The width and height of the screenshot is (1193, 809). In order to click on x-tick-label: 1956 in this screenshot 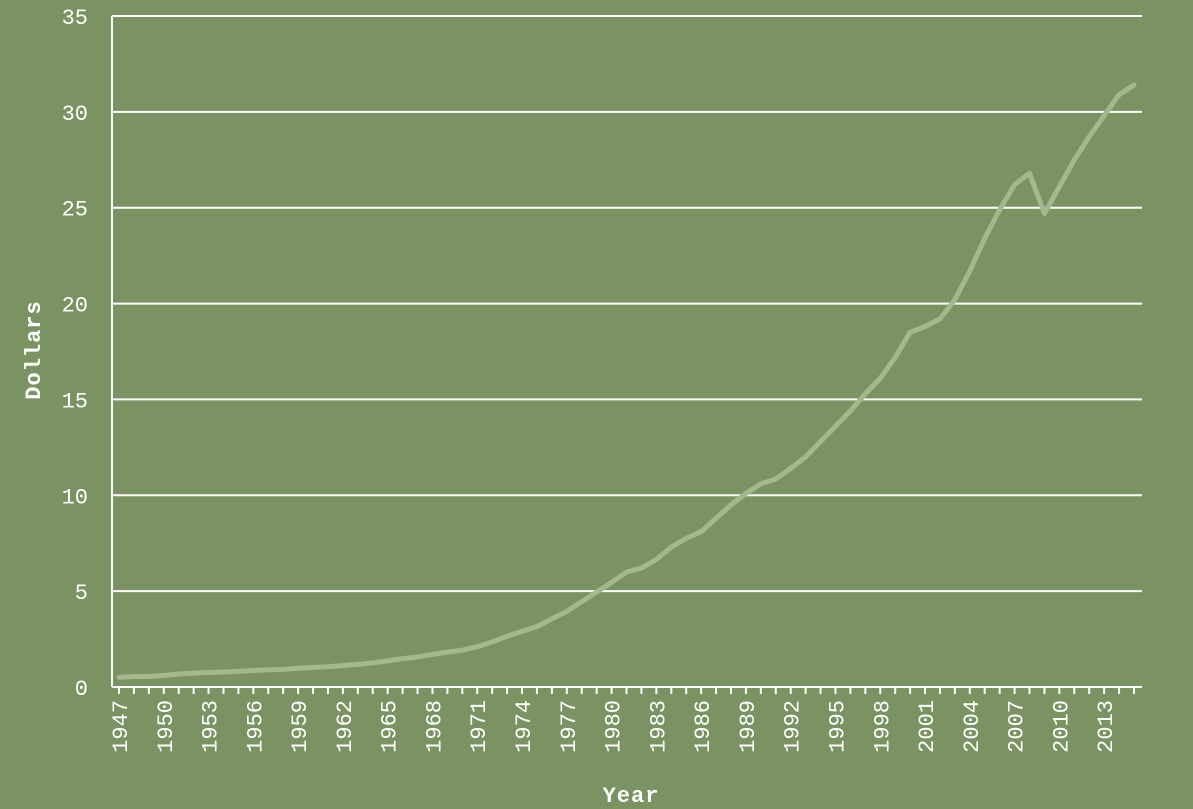, I will do `click(255, 726)`.